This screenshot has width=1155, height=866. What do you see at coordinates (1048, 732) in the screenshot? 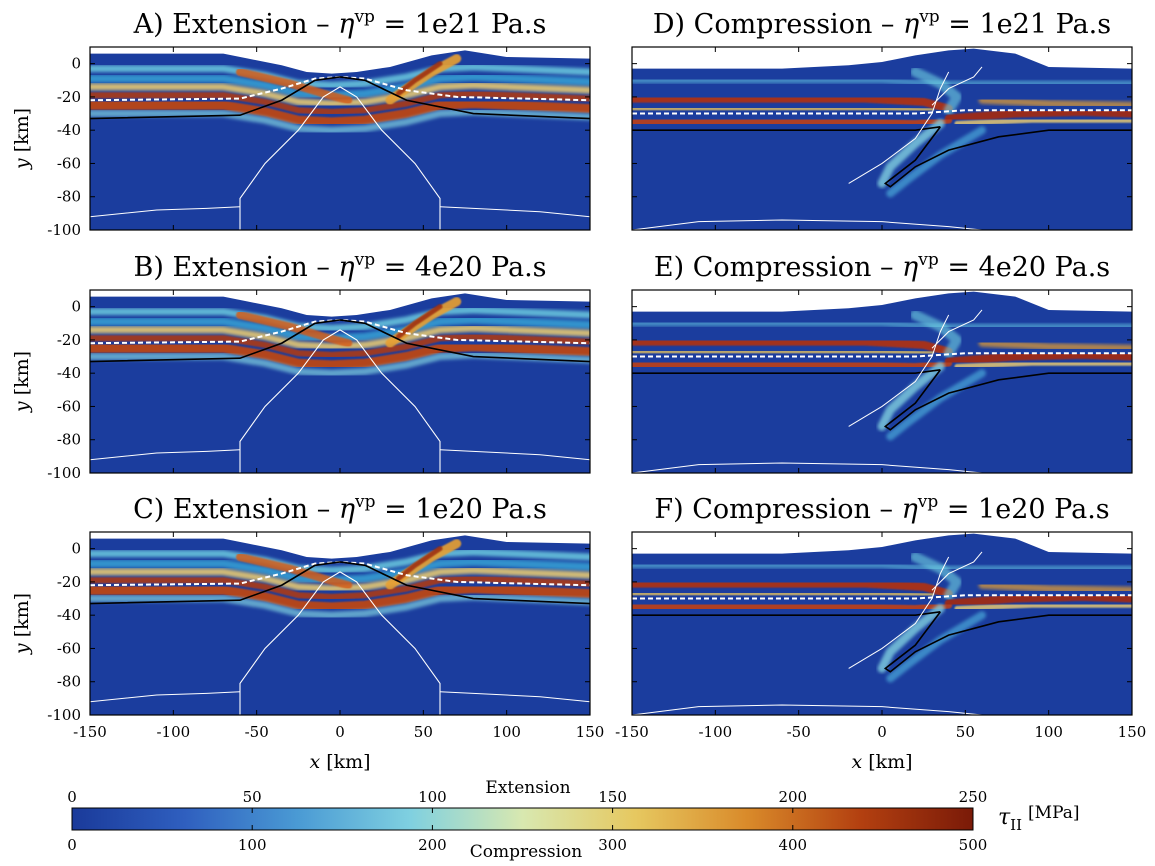
I see `x-tick-label: 100` at bounding box center [1048, 732].